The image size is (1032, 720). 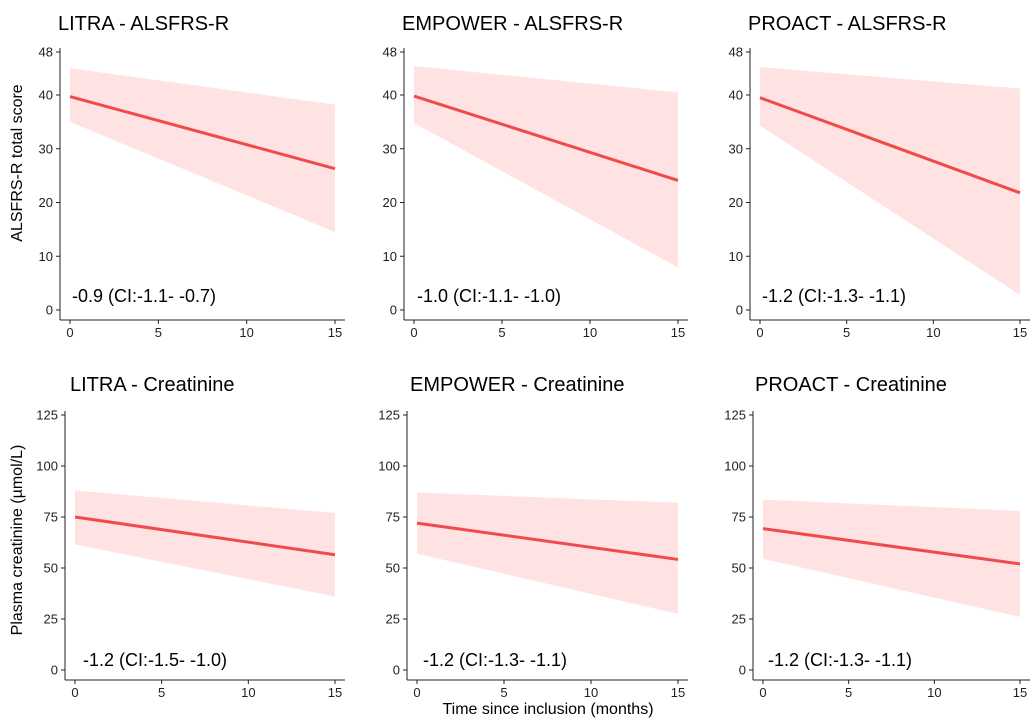 I want to click on panel-title: LITRA - Creatinine, so click(x=152, y=385).